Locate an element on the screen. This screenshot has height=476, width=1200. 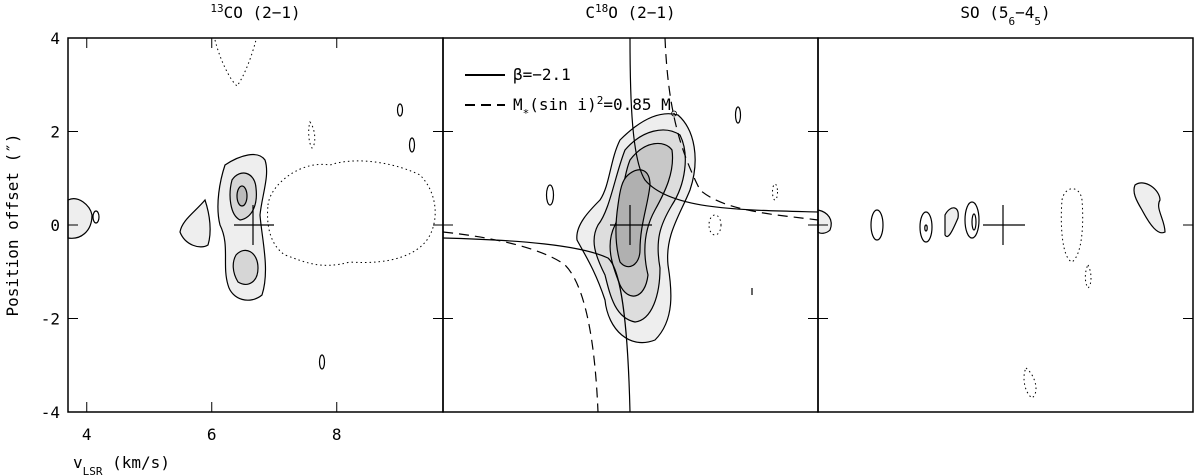
x-axis-label: vLSR (km/s) is located at coordinates (121, 464).